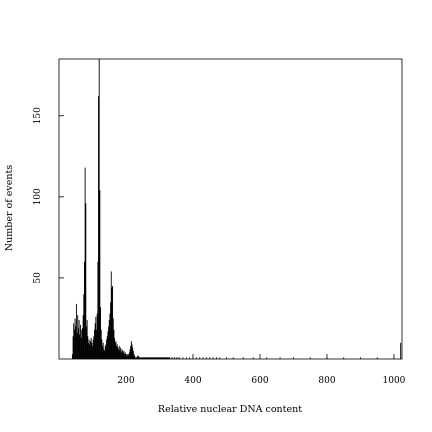 Image resolution: width=432 pixels, height=432 pixels. I want to click on x-tick-label: 600, so click(259, 381).